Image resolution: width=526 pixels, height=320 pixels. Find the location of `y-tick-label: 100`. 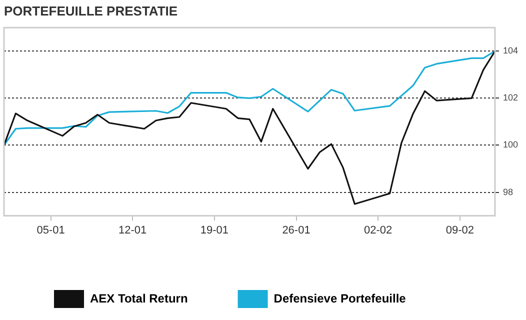

y-tick-label: 100 is located at coordinates (510, 145).